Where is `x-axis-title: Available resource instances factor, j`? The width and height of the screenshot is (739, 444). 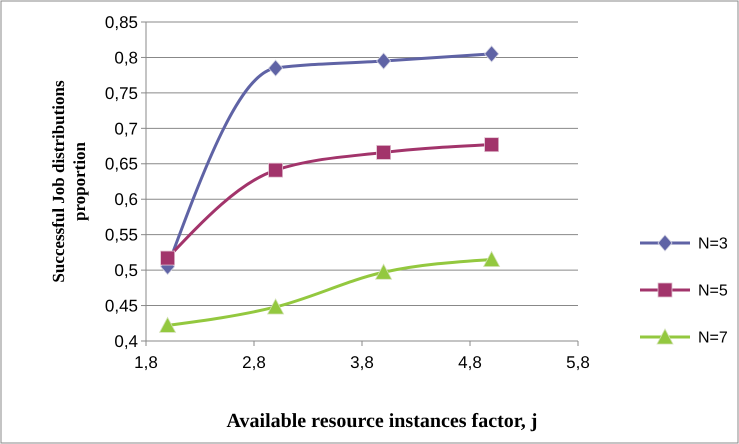
x-axis-title: Available resource instances factor, j is located at coordinates (382, 421).